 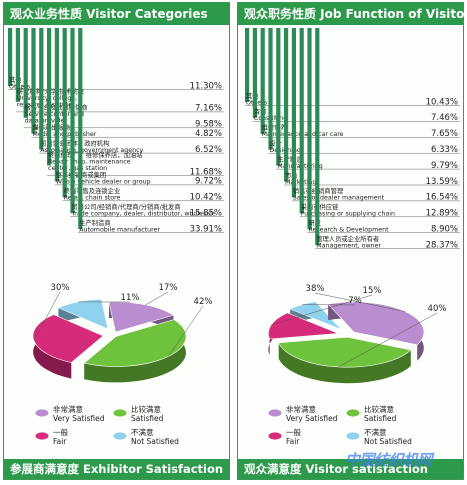 What do you see at coordinates (119, 229) in the screenshot?
I see `categories-label-10-2: Automobile manufacturer` at bounding box center [119, 229].